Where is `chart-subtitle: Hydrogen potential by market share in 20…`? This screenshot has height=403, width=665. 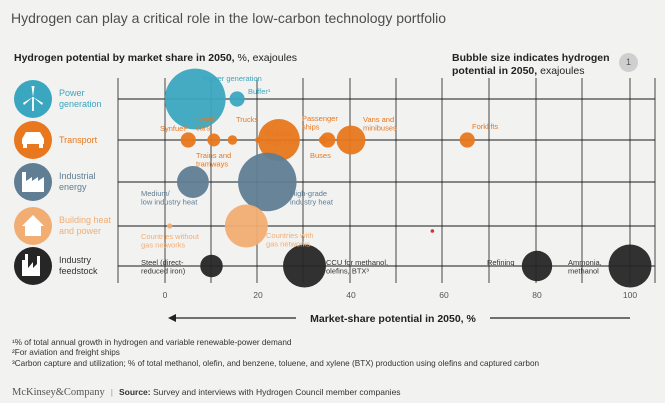
chart-subtitle: Hydrogen potential by market share in 20… is located at coordinates (155, 58).